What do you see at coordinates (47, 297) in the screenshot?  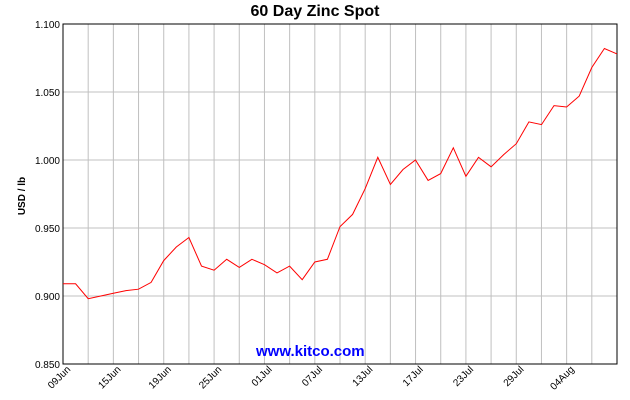 I see `y-tick-label: 0.900` at bounding box center [47, 297].